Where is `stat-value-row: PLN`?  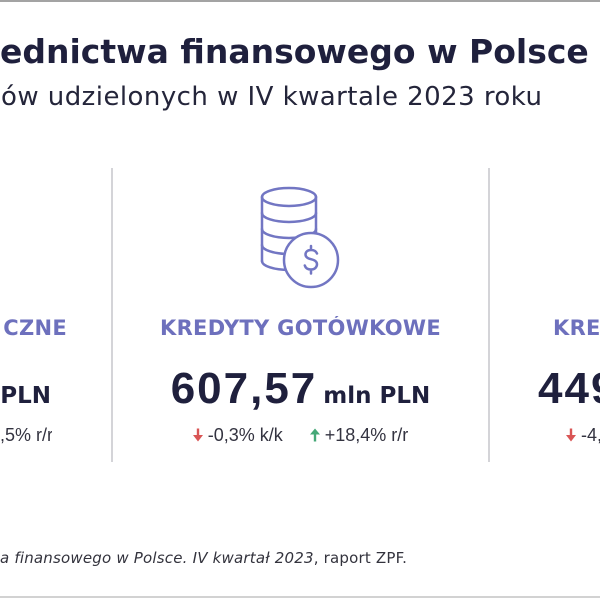 stat-value-row: PLN is located at coordinates (25, 389).